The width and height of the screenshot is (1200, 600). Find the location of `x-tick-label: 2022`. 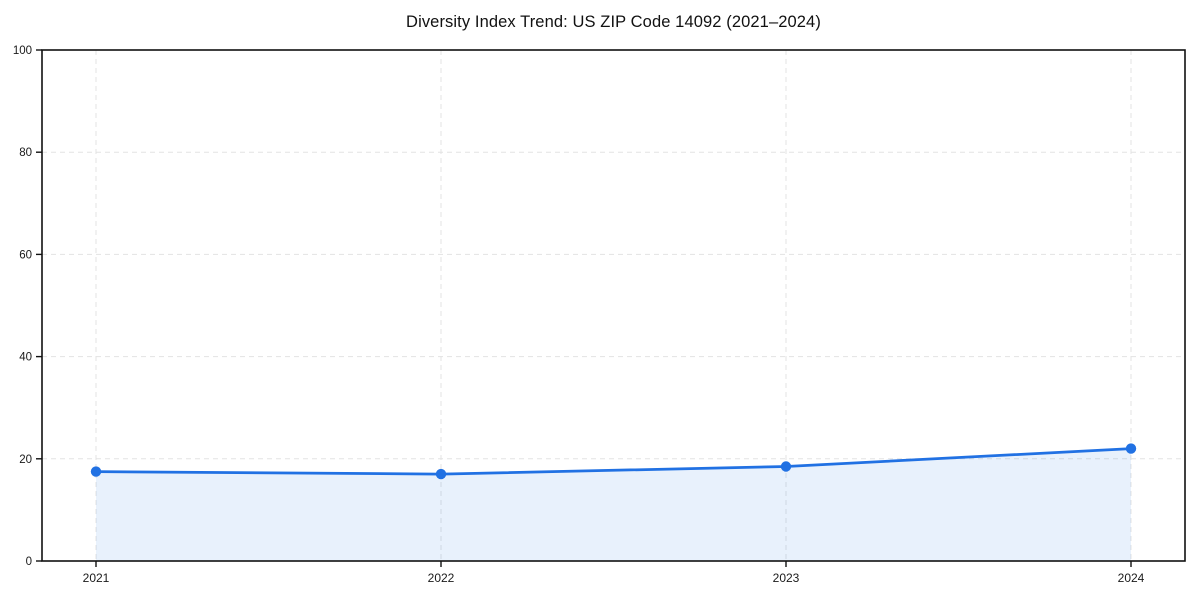

x-tick-label: 2022 is located at coordinates (441, 578).